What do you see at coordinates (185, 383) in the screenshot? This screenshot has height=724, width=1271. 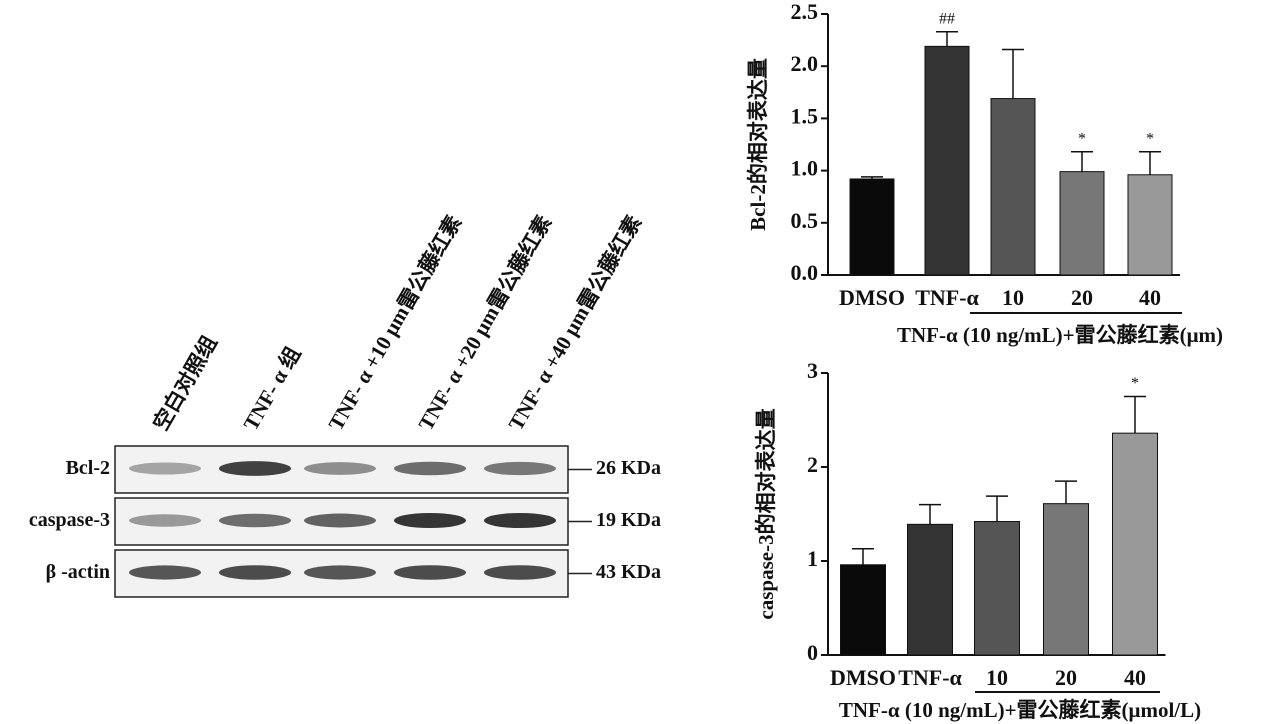 I see `lane-label: 空白对照组` at bounding box center [185, 383].